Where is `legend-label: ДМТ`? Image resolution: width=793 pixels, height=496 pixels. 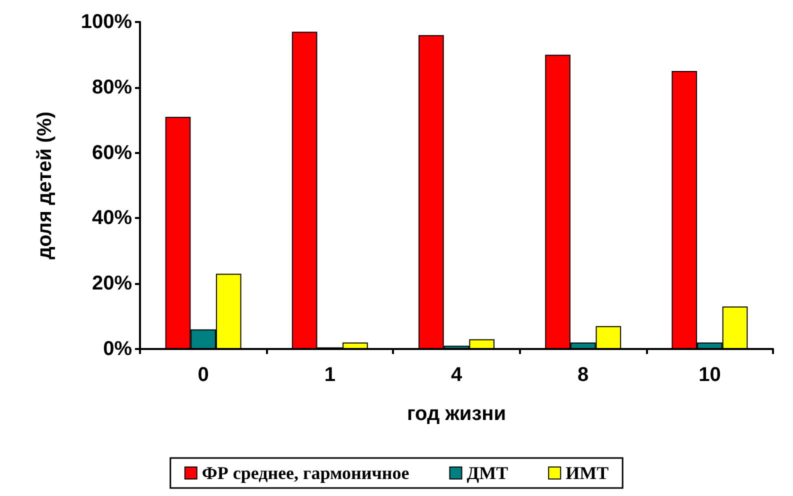 legend-label: ДМТ is located at coordinates (487, 473).